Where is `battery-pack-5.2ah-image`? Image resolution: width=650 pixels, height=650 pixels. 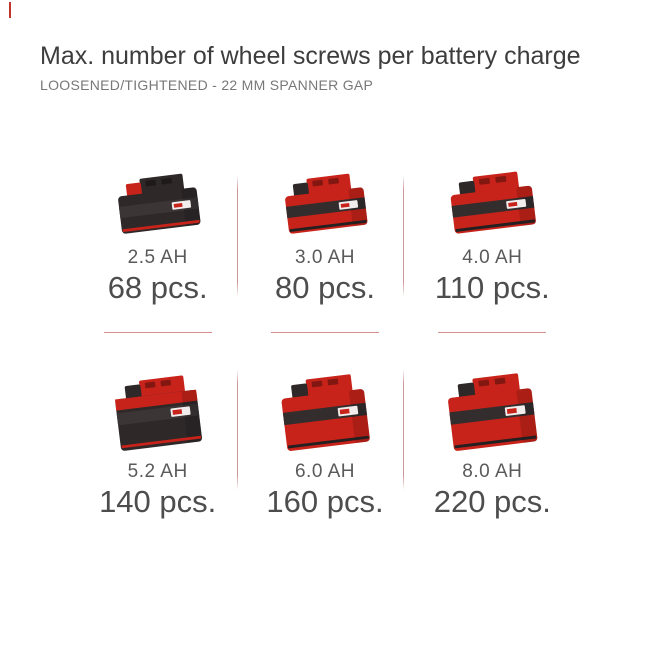
battery-pack-5.2ah-image is located at coordinates (157, 412).